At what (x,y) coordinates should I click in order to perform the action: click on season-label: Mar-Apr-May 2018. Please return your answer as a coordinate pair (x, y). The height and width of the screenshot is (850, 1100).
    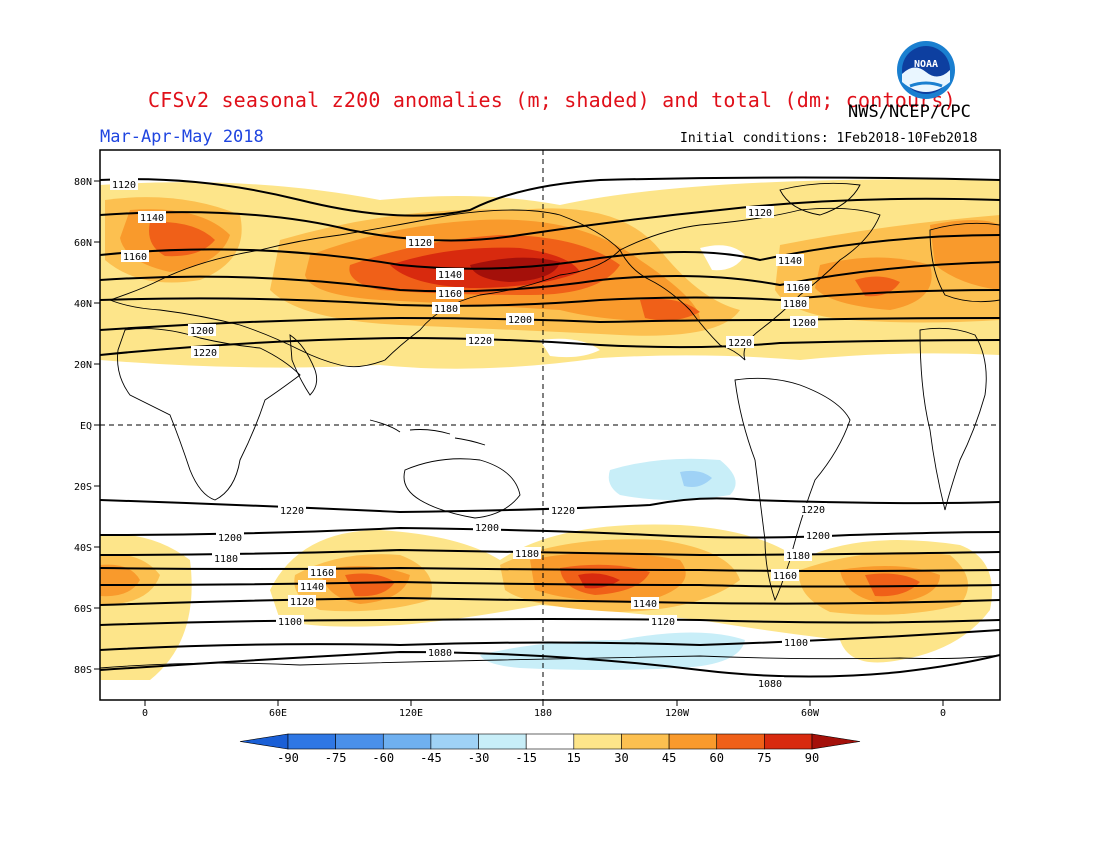
    Looking at the image, I should click on (182, 137).